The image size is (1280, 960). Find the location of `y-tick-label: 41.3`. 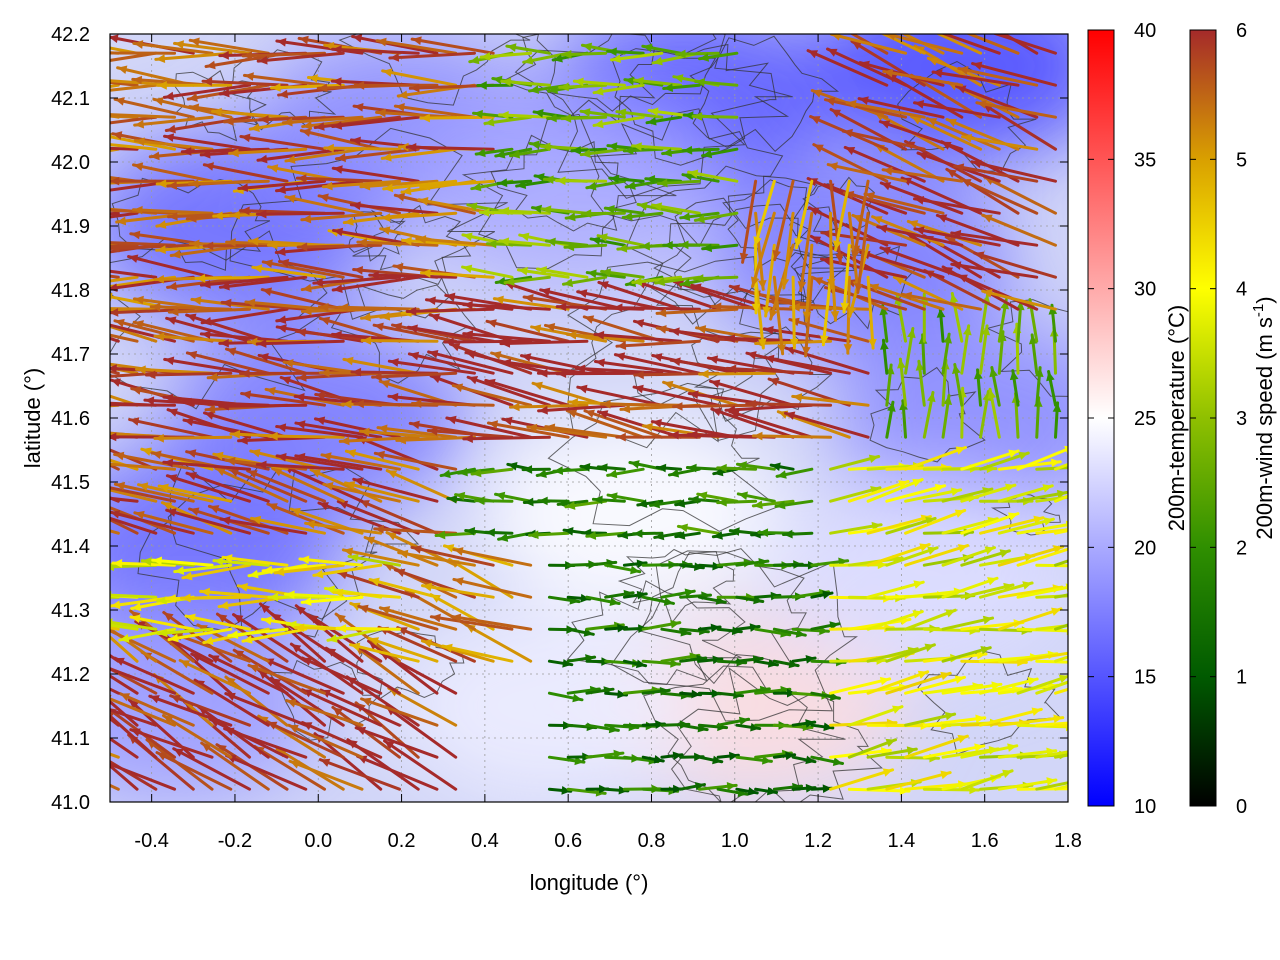

y-tick-label: 41.3 is located at coordinates (70, 611).